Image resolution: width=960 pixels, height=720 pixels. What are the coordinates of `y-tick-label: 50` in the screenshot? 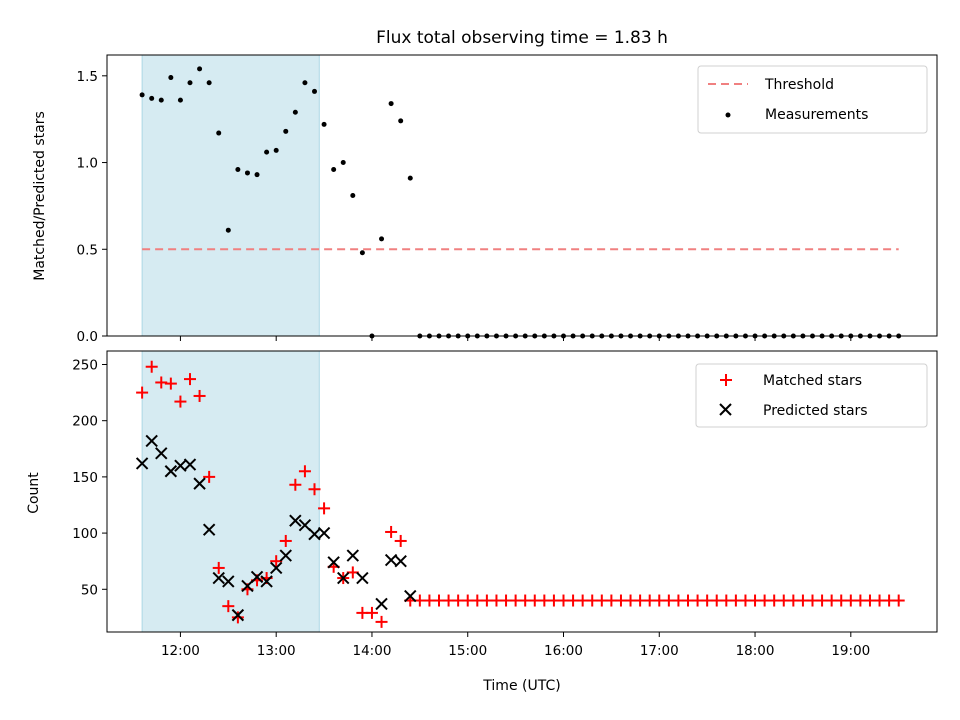 It's located at (89, 590).